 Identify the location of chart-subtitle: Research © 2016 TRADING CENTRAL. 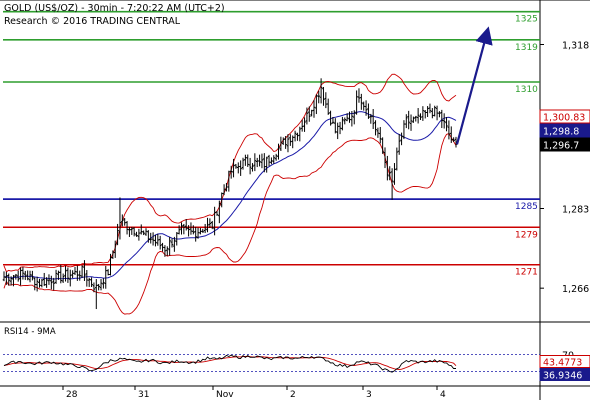
(92, 21).